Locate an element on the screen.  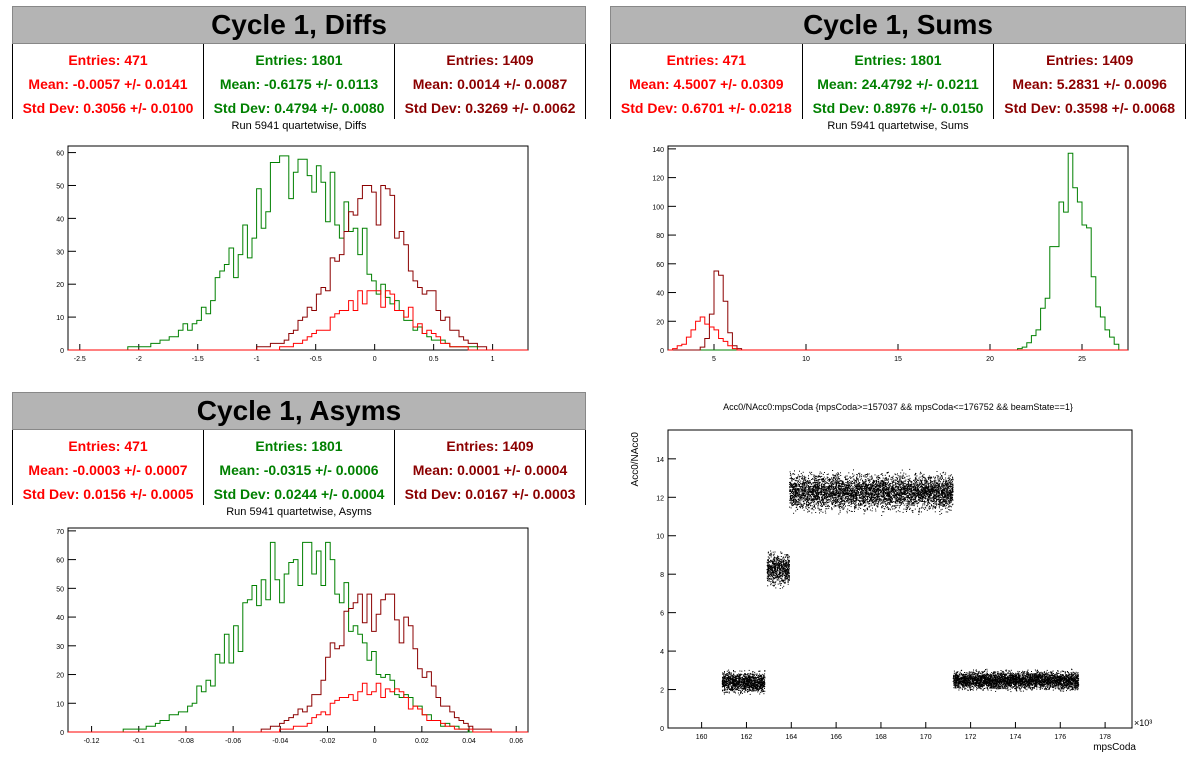
y-tick-label: 30 is located at coordinates (60, 252).